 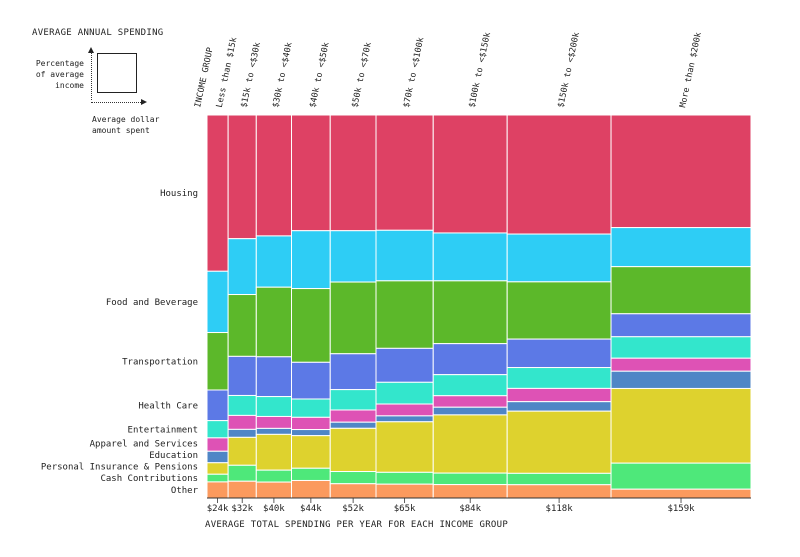 I want to click on group-label: $100k to <$150k, so click(x=480, y=69).